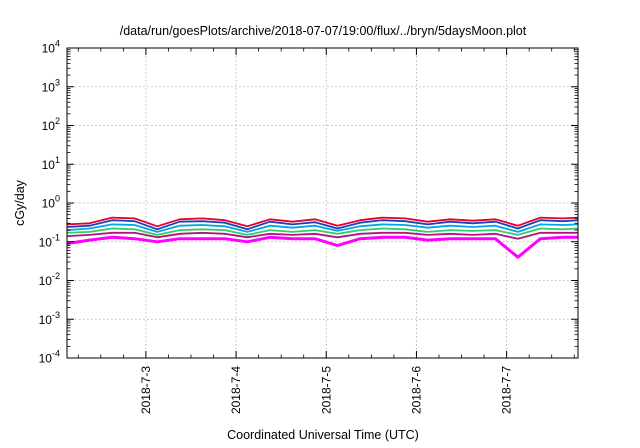 The image size is (640, 448). I want to click on y-tick-label: 10⁻³, so click(49, 318).